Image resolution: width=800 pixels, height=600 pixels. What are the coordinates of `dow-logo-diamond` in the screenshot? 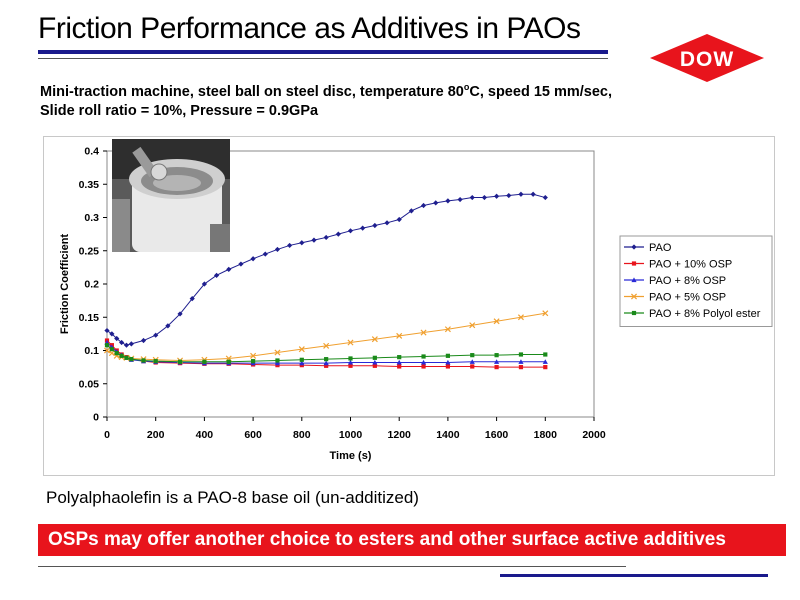 It's located at (707, 58).